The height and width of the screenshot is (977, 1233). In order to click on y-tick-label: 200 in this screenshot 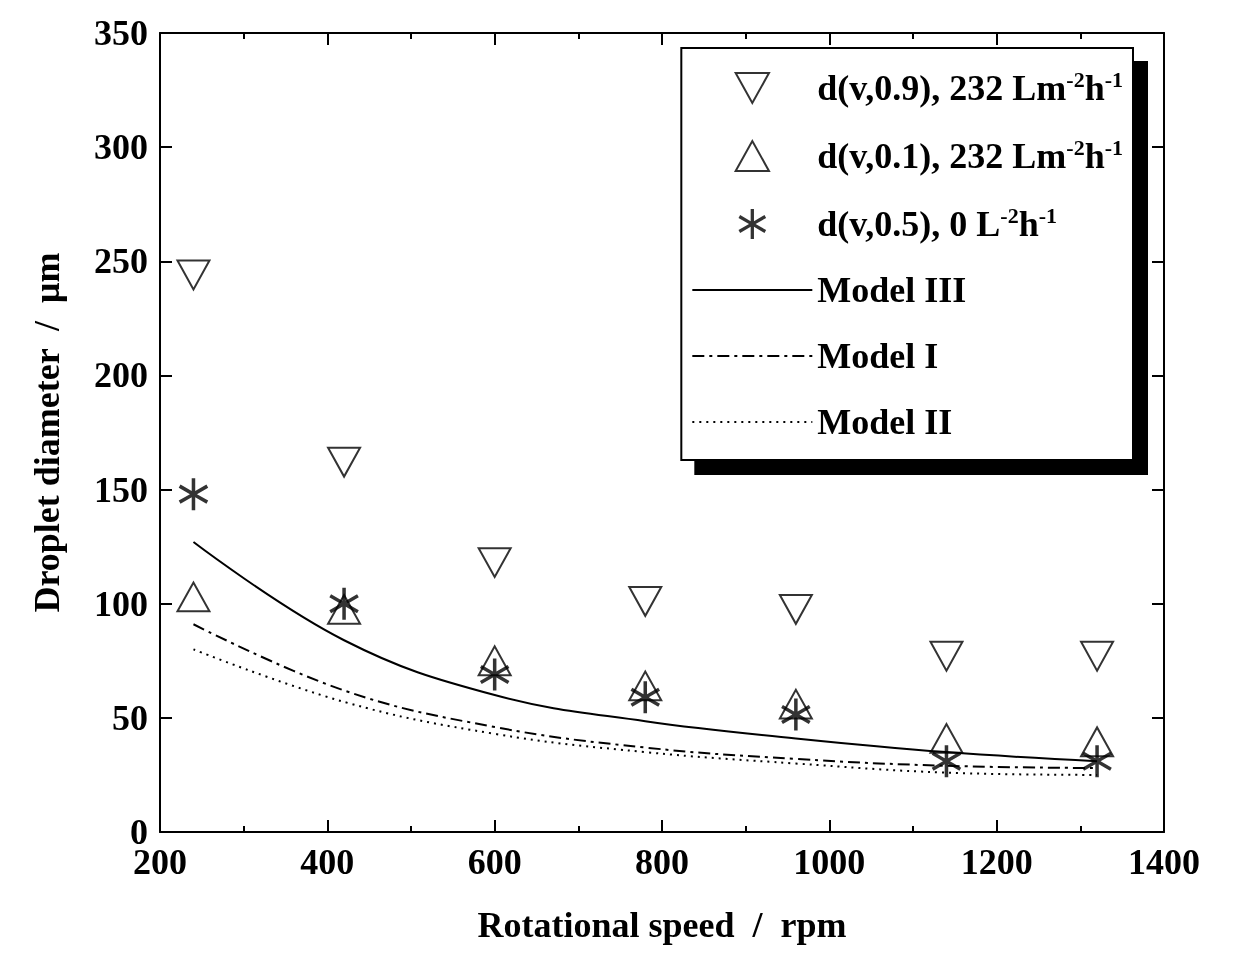, I will do `click(121, 375)`.